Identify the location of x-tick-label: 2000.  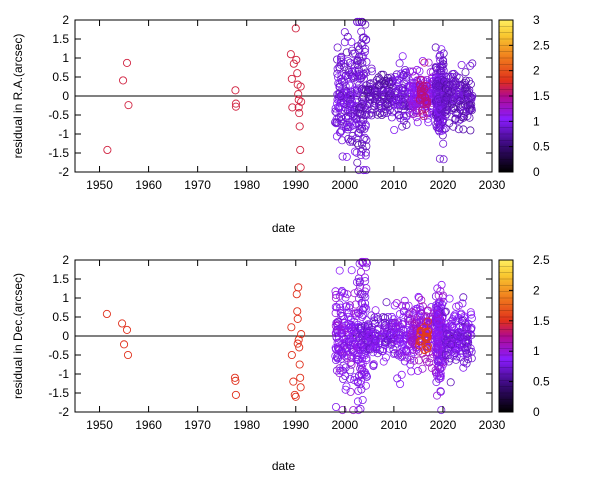
(344, 425).